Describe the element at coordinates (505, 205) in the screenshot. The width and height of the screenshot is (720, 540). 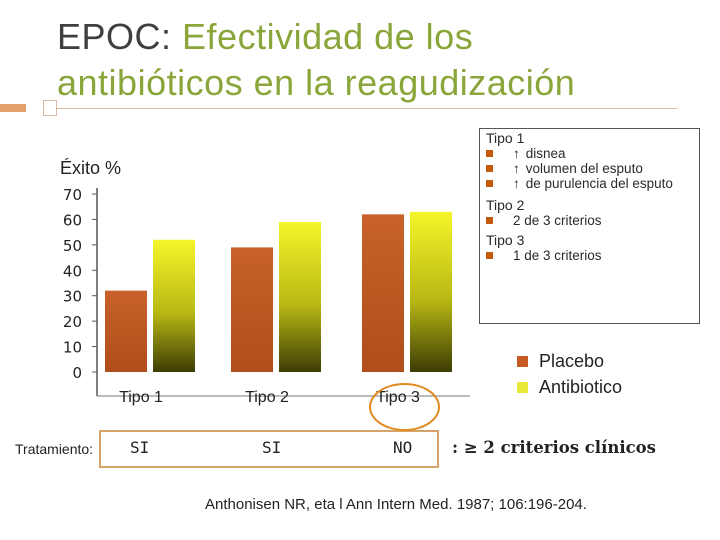
I see `criteria-heading: Tipo 2` at that location.